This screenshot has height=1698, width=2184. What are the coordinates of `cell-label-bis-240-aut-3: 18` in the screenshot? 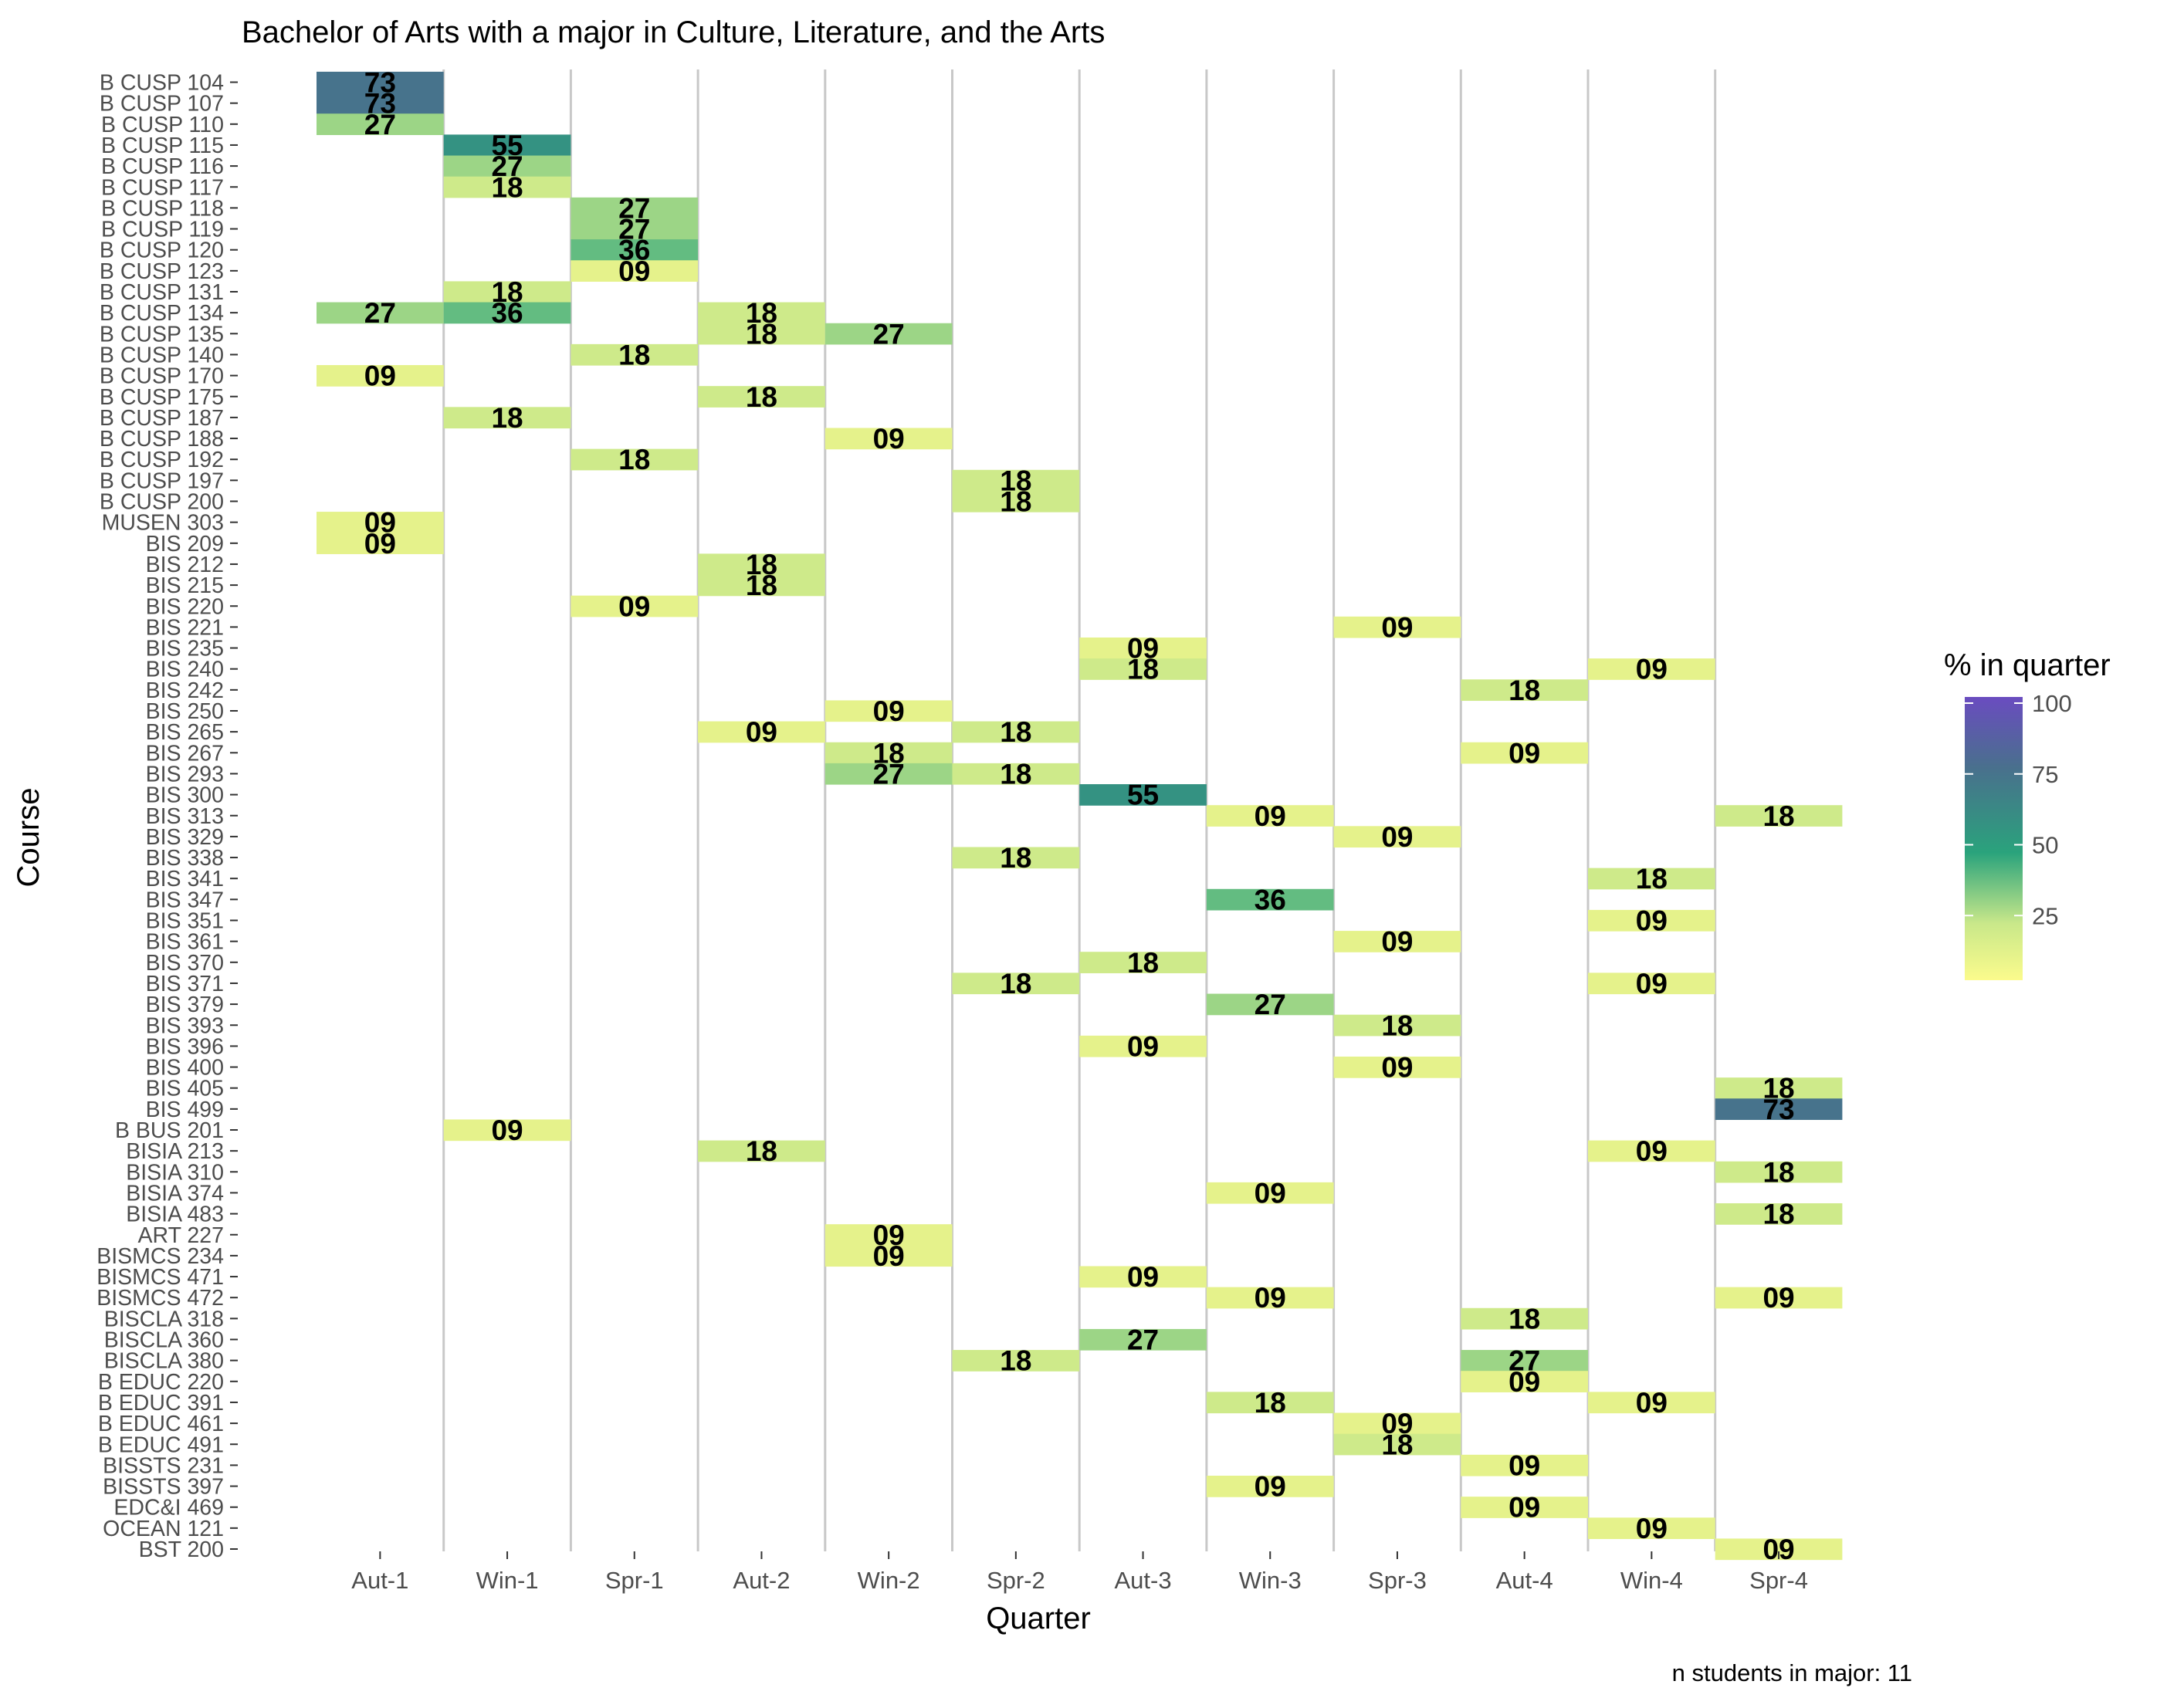 It's located at (1143, 670).